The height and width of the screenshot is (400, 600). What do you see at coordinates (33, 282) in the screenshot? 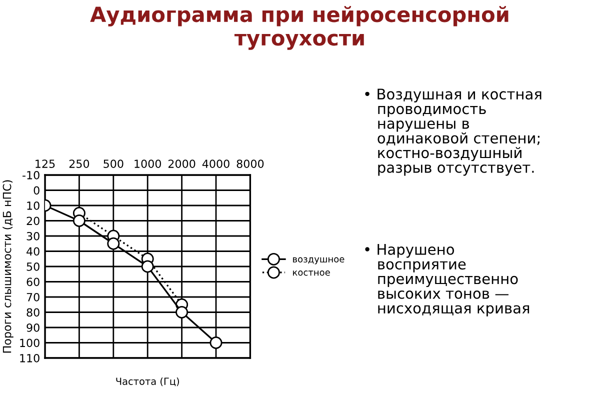
I see `y-tick-label: 60` at bounding box center [33, 282].